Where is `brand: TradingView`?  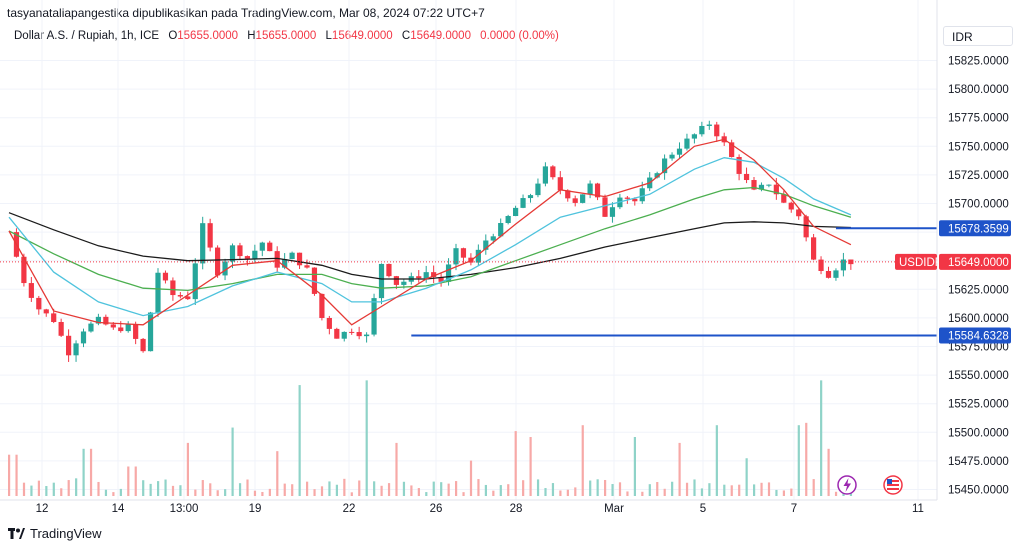 brand: TradingView is located at coordinates (55, 533).